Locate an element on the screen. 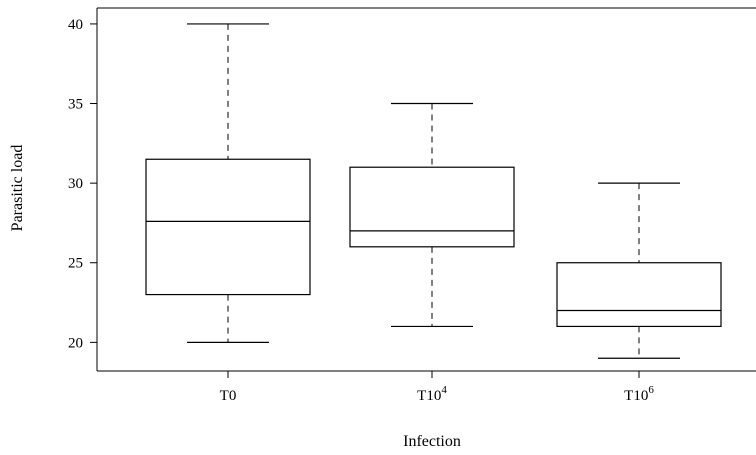 This screenshot has height=455, width=756. y-axis: 20 25 30 35 40 is located at coordinates (82, 184).